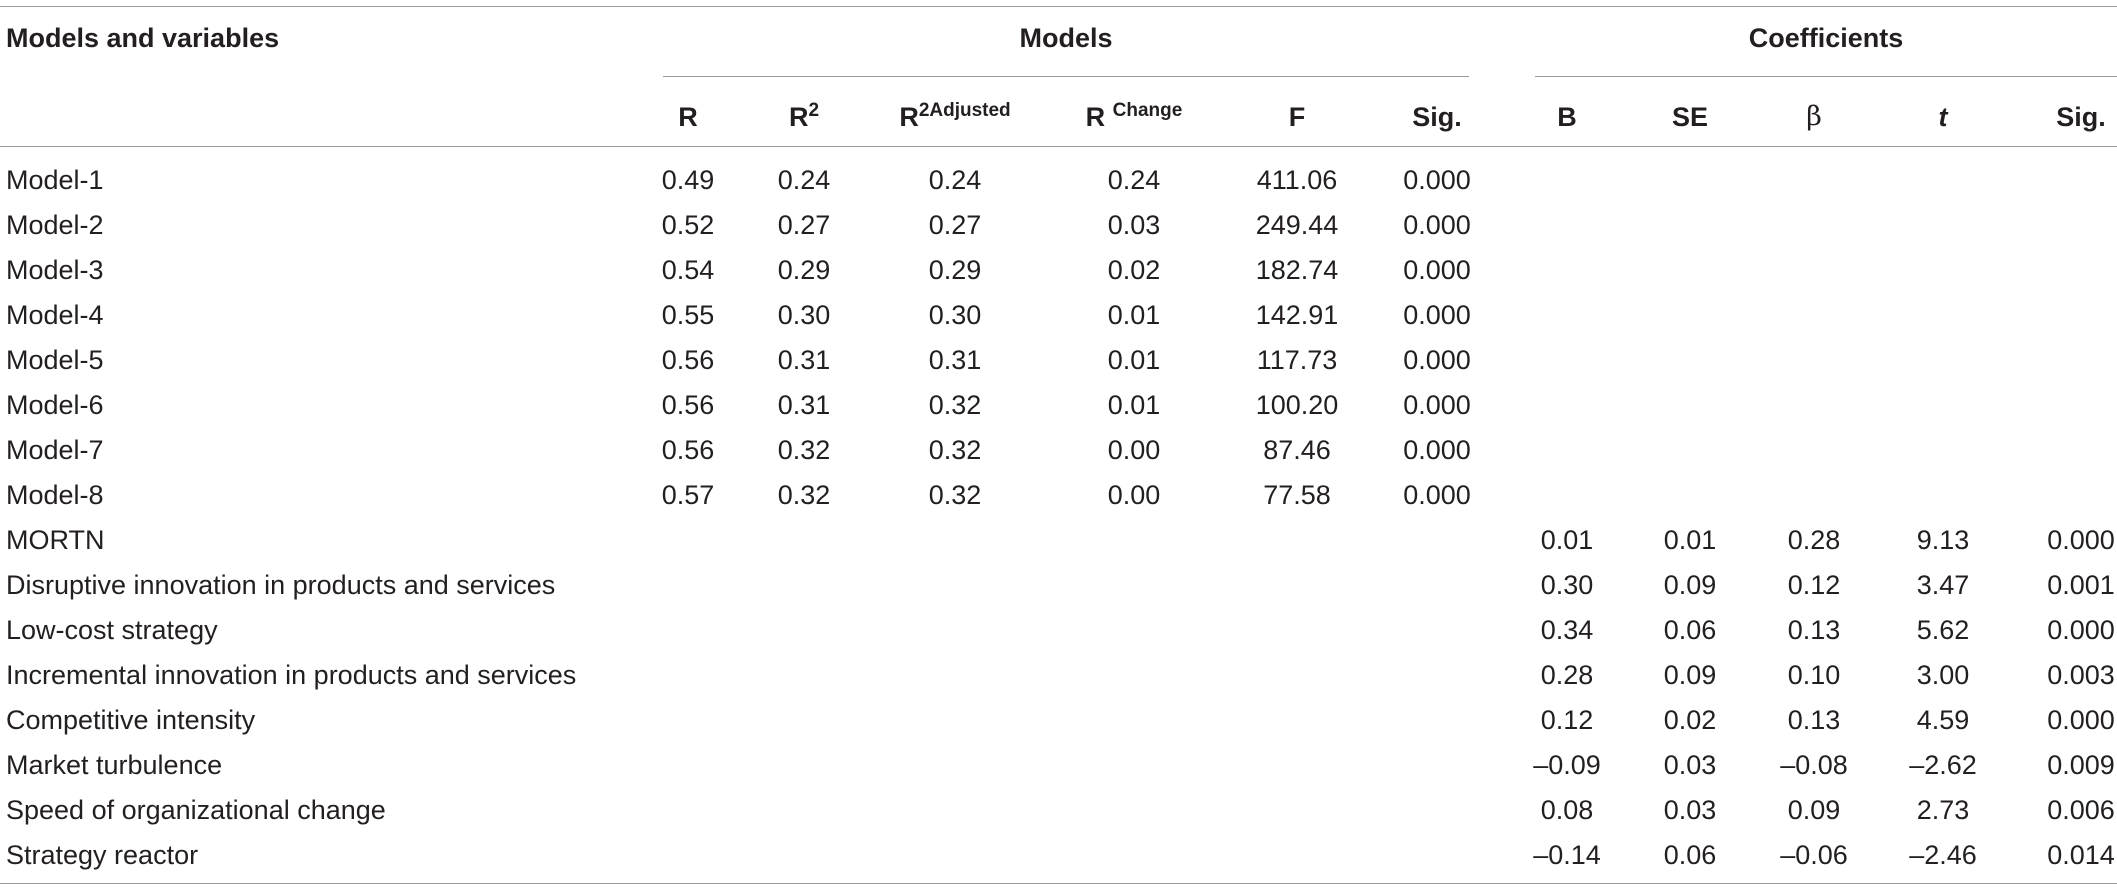  I want to click on cell-b: 0.01, so click(1567, 540).